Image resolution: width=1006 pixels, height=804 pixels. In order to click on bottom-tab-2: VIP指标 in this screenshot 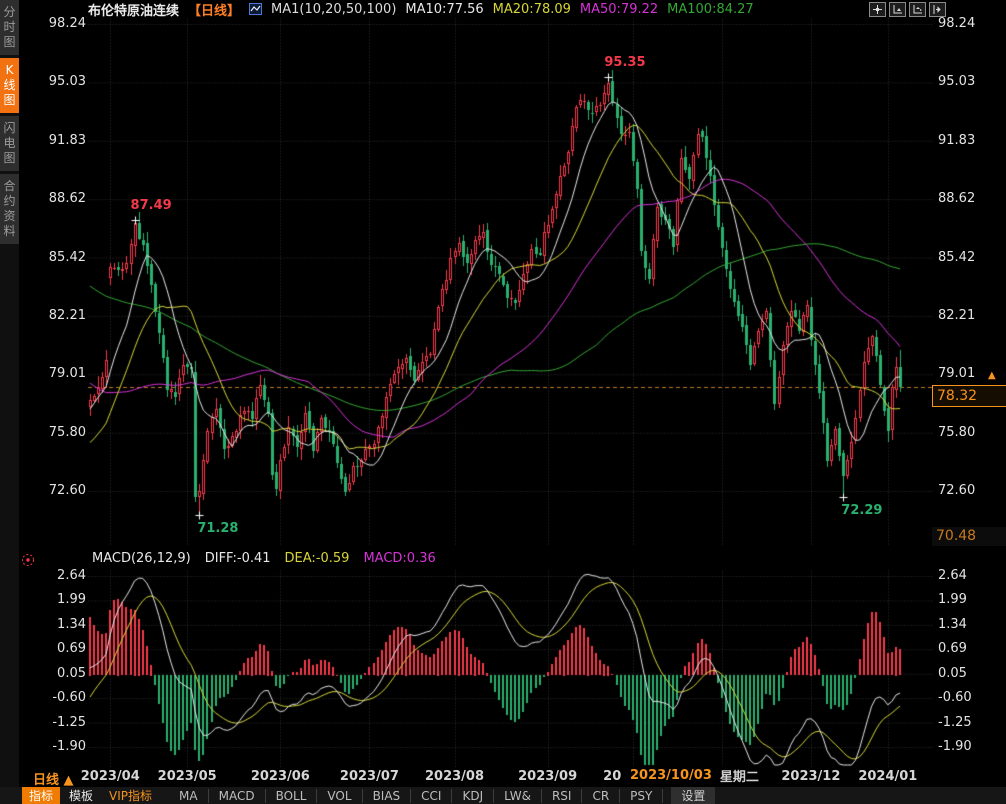, I will do `click(131, 796)`.